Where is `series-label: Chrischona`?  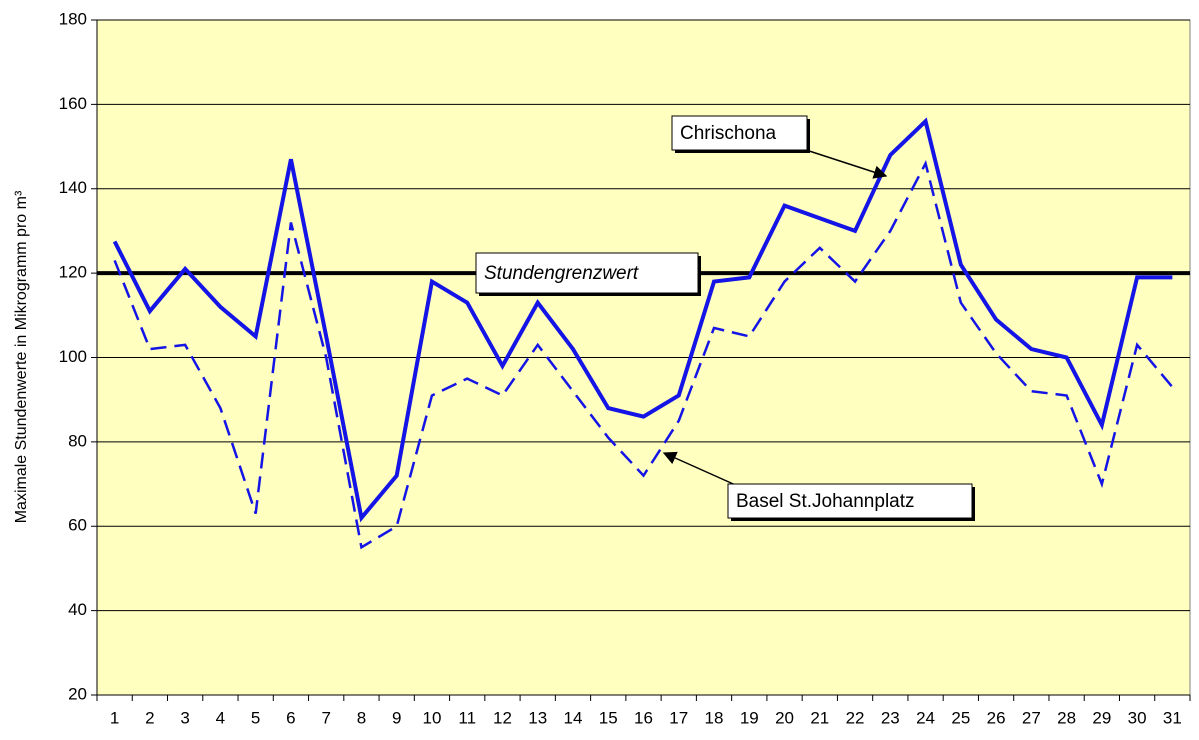
series-label: Chrischona is located at coordinates (728, 133).